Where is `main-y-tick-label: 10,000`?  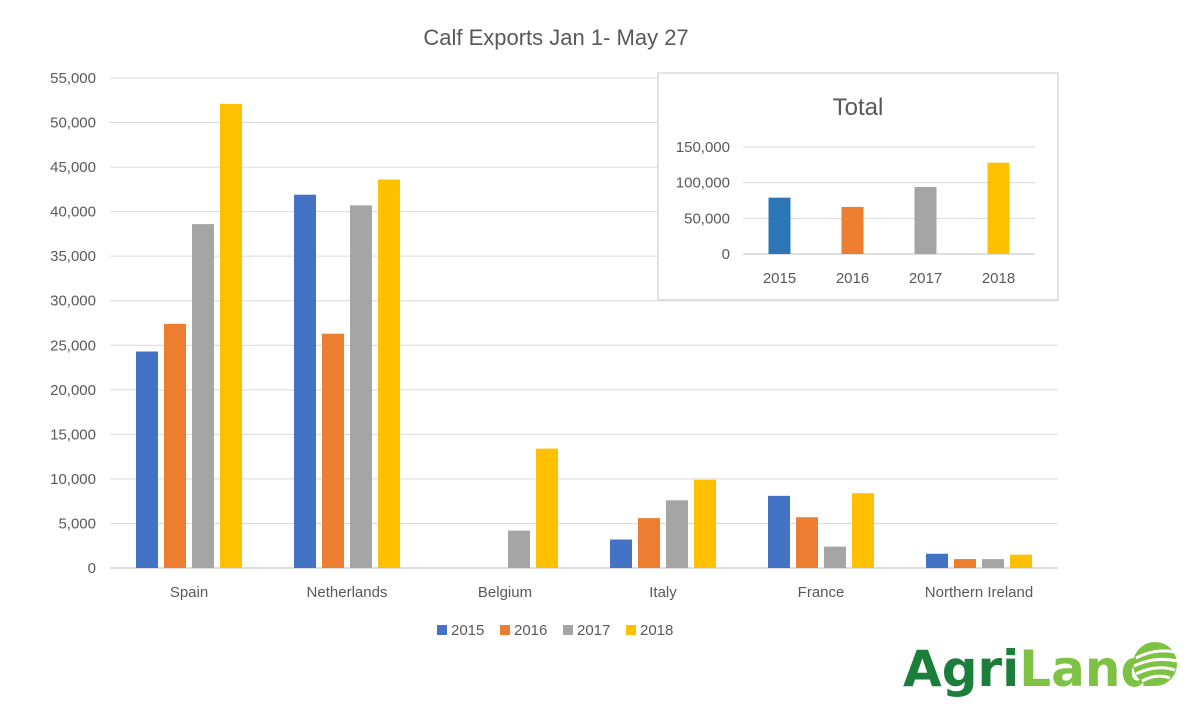 main-y-tick-label: 10,000 is located at coordinates (73, 479).